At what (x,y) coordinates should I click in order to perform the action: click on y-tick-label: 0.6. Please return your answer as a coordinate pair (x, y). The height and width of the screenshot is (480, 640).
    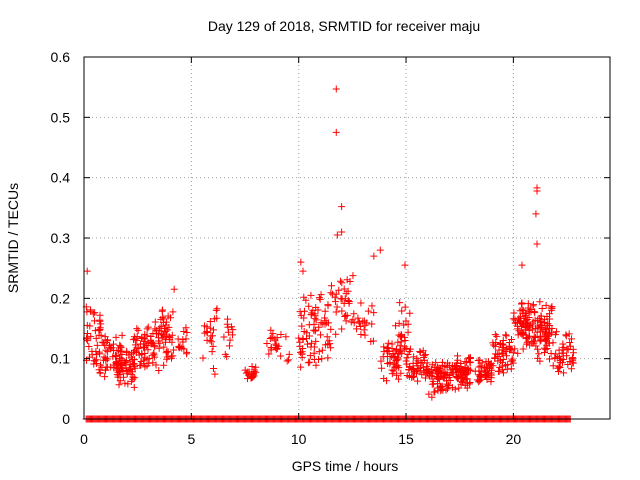
    Looking at the image, I should click on (61, 57).